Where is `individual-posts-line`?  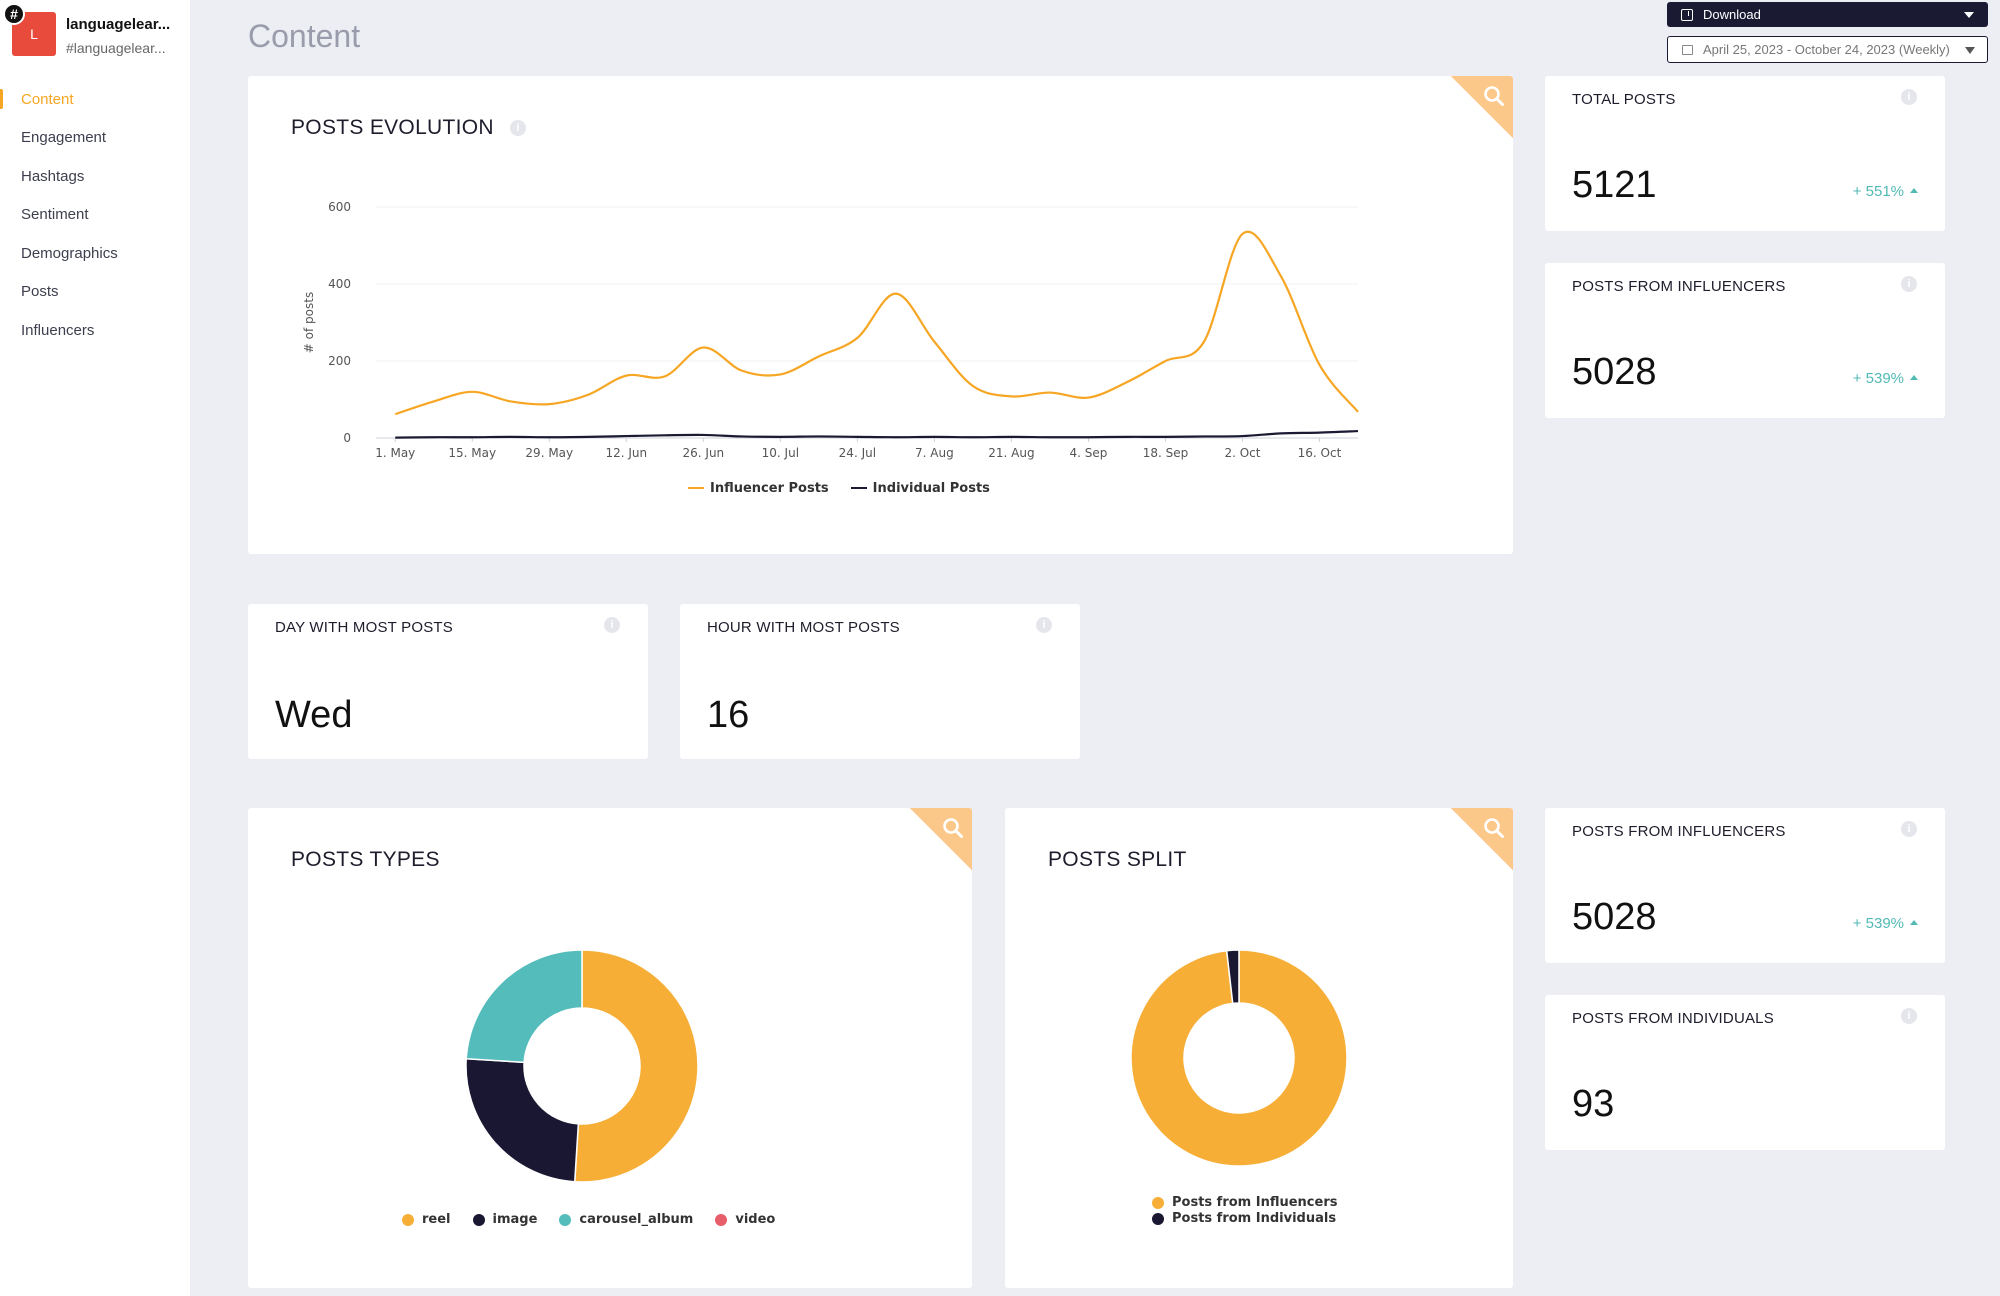
individual-posts-line is located at coordinates (877, 434).